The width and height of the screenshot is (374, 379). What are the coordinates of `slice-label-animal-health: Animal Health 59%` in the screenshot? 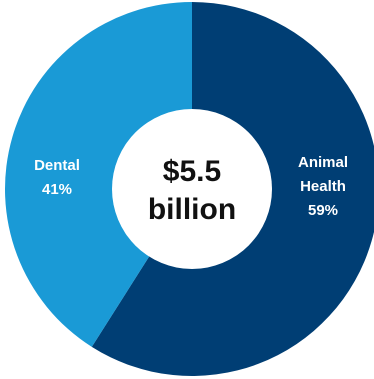 It's located at (323, 186).